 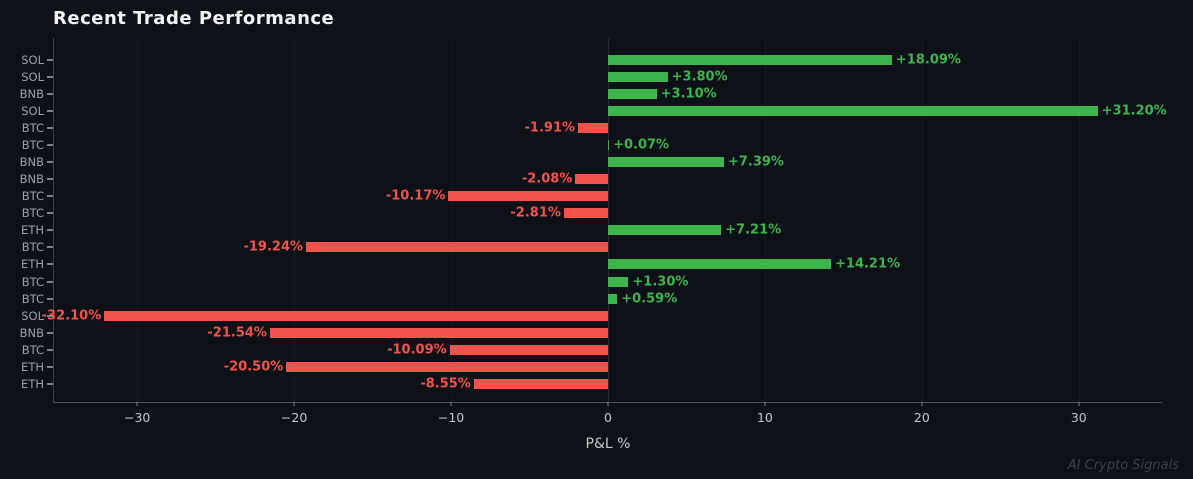 What do you see at coordinates (591, 76) in the screenshot?
I see `bar-row: SOL +3.80%` at bounding box center [591, 76].